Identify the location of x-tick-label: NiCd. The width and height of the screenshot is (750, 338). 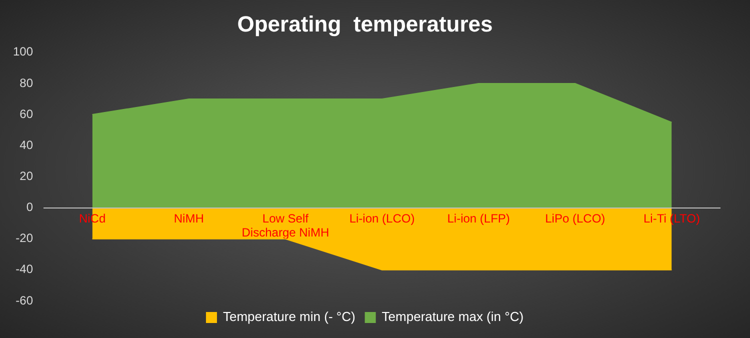
(92, 218).